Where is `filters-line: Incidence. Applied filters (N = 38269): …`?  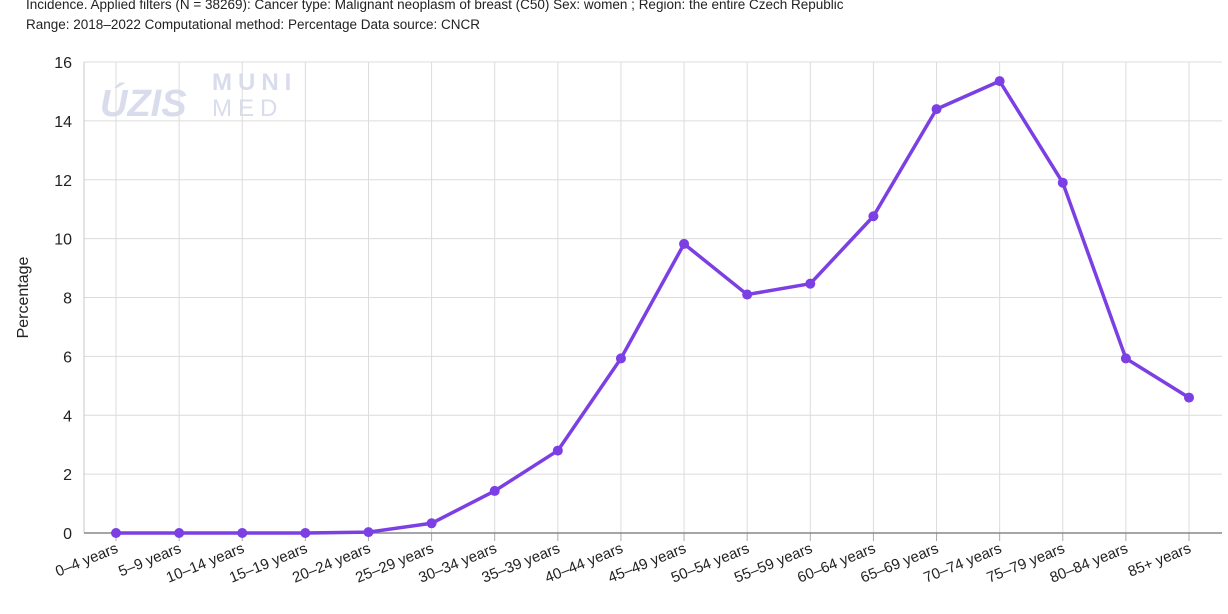 filters-line: Incidence. Applied filters (N = 38269): … is located at coordinates (435, 6).